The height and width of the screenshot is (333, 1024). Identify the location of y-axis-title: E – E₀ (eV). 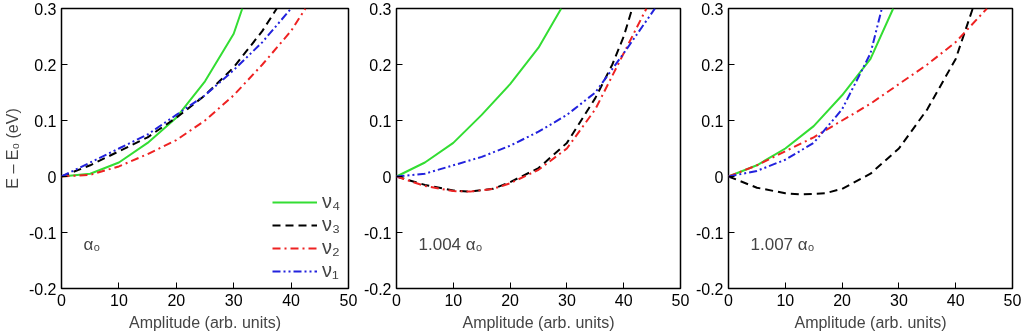
(12, 148).